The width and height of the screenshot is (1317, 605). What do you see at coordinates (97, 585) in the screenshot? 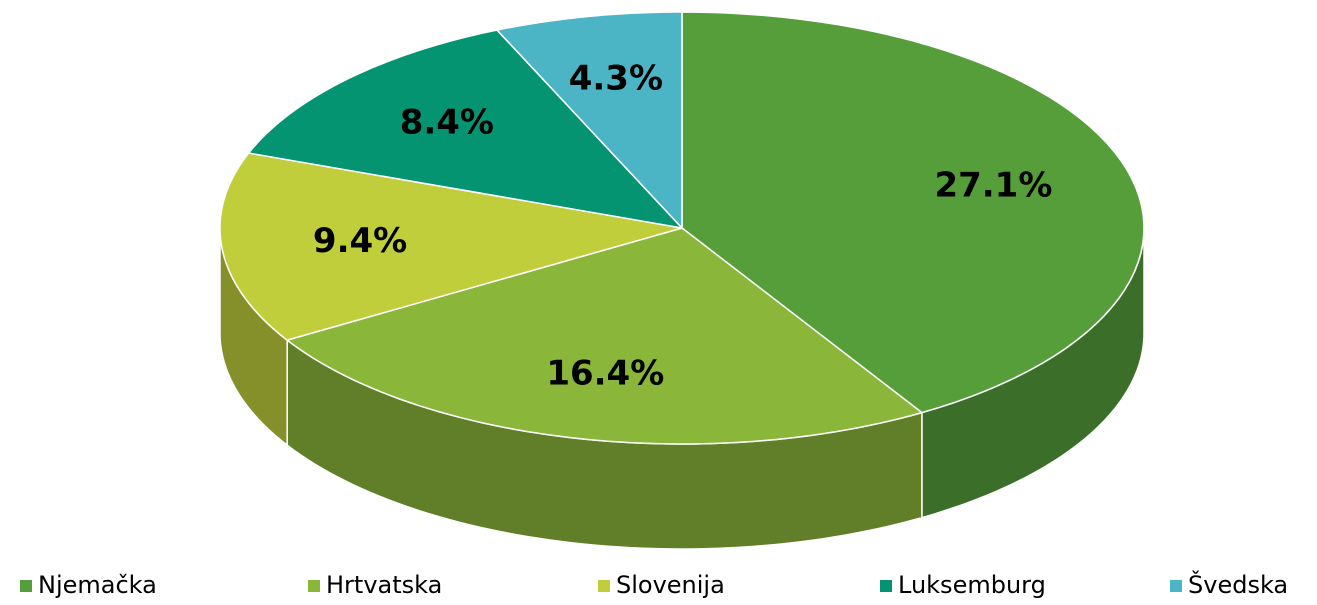
I see `legend-label: Njemačka` at bounding box center [97, 585].